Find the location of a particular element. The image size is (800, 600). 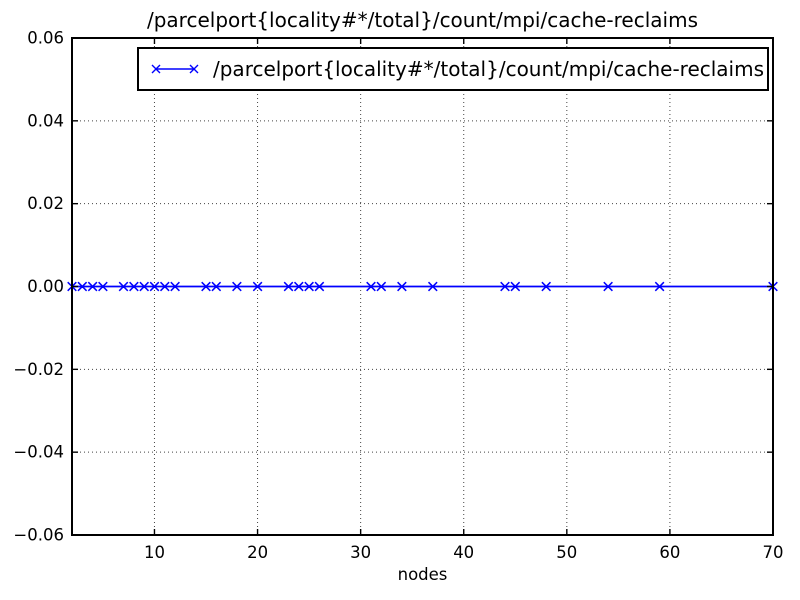

y-tick-label: 0.02 is located at coordinates (45, 203).